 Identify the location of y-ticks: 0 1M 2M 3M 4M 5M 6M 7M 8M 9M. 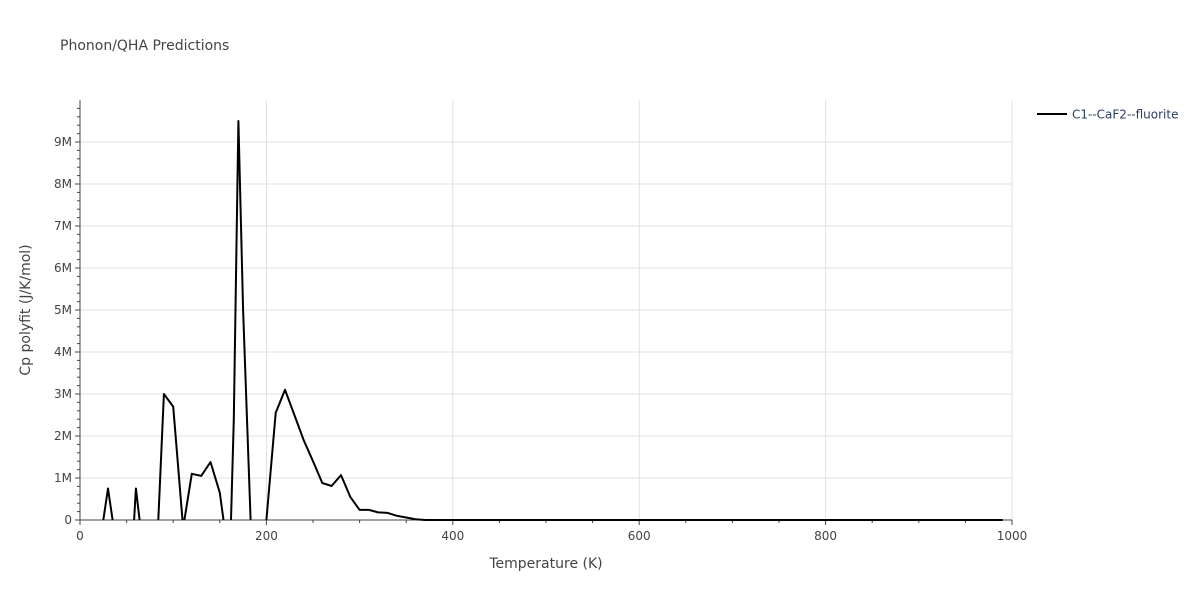
(67, 331).